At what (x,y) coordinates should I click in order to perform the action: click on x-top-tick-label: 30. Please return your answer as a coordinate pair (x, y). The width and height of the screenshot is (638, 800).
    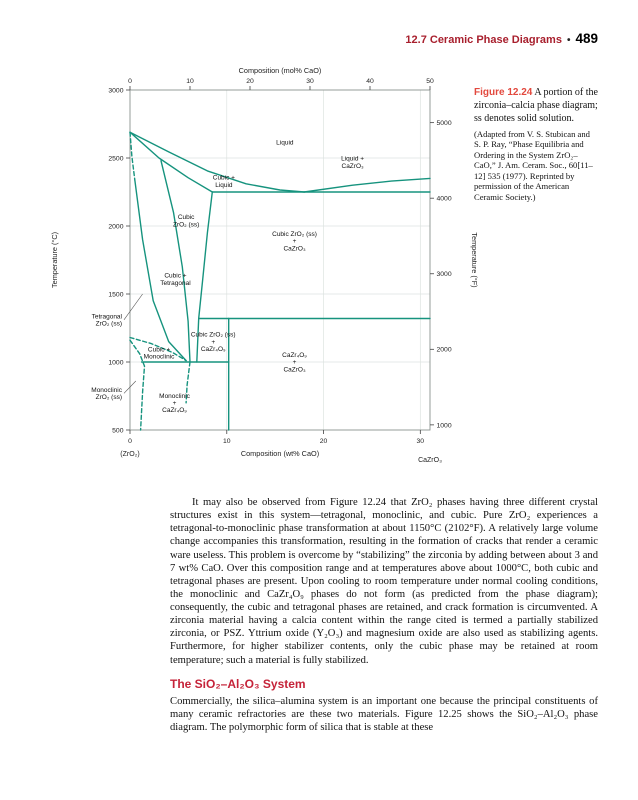
    Looking at the image, I should click on (310, 81).